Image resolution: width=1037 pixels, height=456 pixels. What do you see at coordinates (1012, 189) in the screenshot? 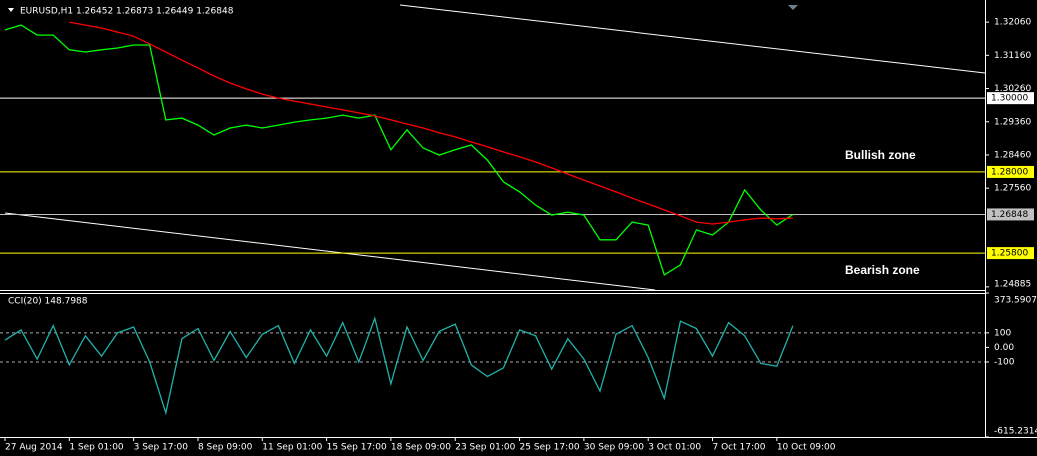
I see `y-tick-label: 1.27560` at bounding box center [1012, 189].